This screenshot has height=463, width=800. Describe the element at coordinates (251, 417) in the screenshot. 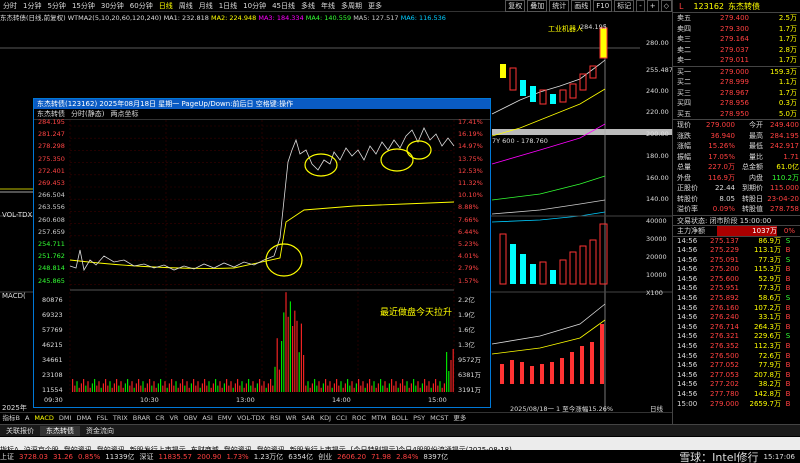

I see `indicator-tab: VOL-TDX` at that location.